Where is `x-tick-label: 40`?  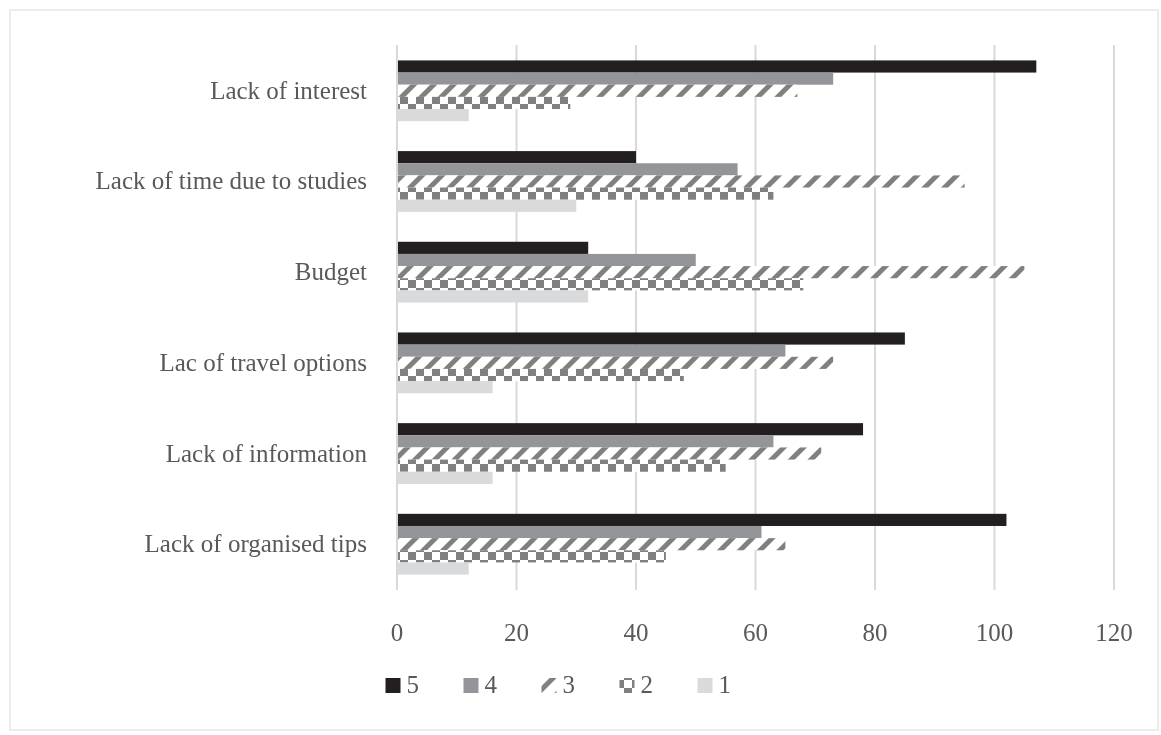
x-tick-label: 40 is located at coordinates (636, 632).